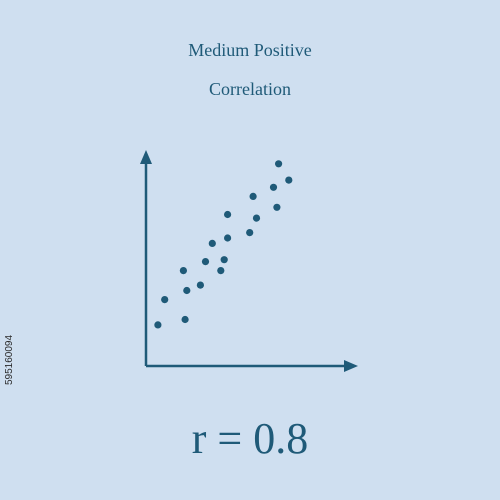 Image resolution: width=500 pixels, height=500 pixels. I want to click on side-image-id: 595160094, so click(9, 359).